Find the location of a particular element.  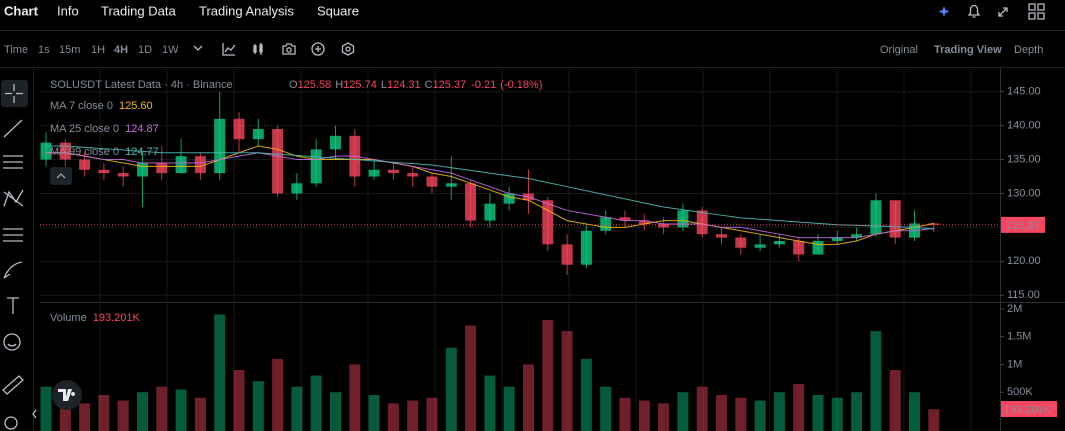

emoji-tool is located at coordinates (12, 342).